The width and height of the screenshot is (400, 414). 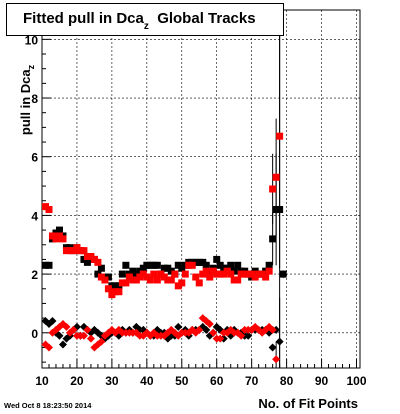 I want to click on x-axis-label: No. of Fit Points, so click(x=308, y=403).